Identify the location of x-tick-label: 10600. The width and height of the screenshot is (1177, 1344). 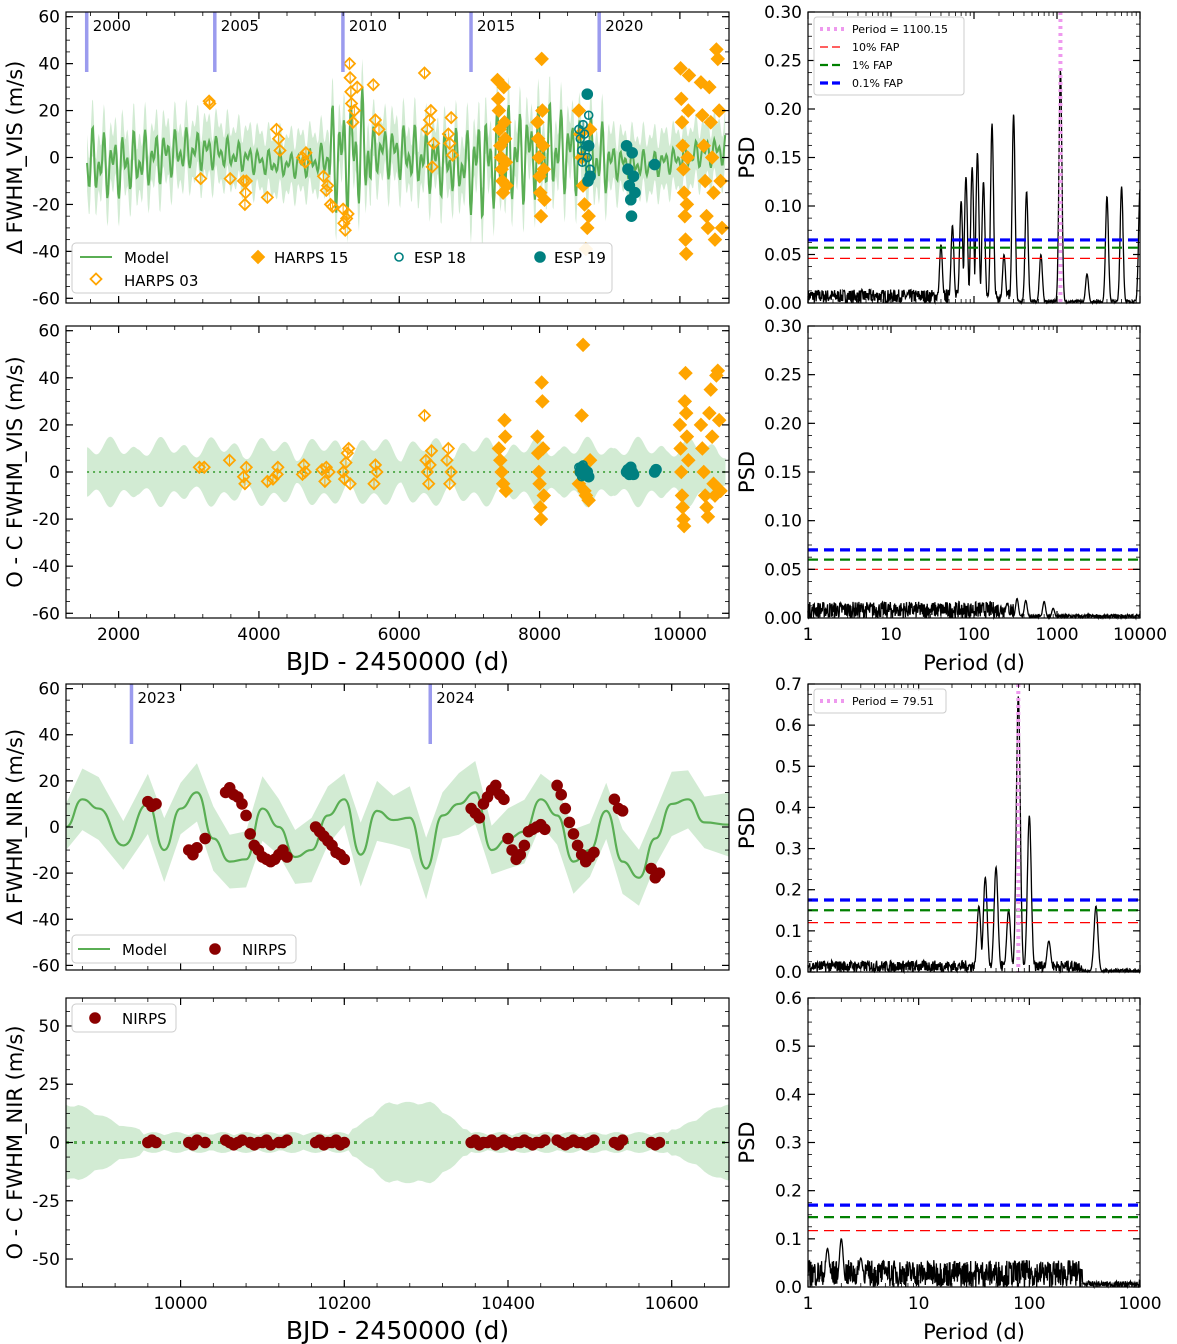
(672, 1304).